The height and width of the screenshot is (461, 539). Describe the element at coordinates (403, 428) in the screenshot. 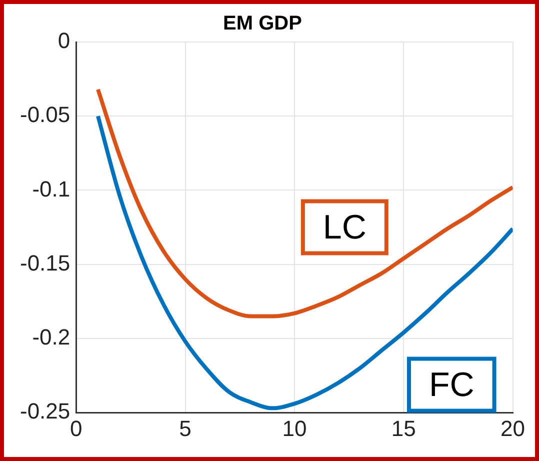

I see `x-tick-label: 15` at that location.